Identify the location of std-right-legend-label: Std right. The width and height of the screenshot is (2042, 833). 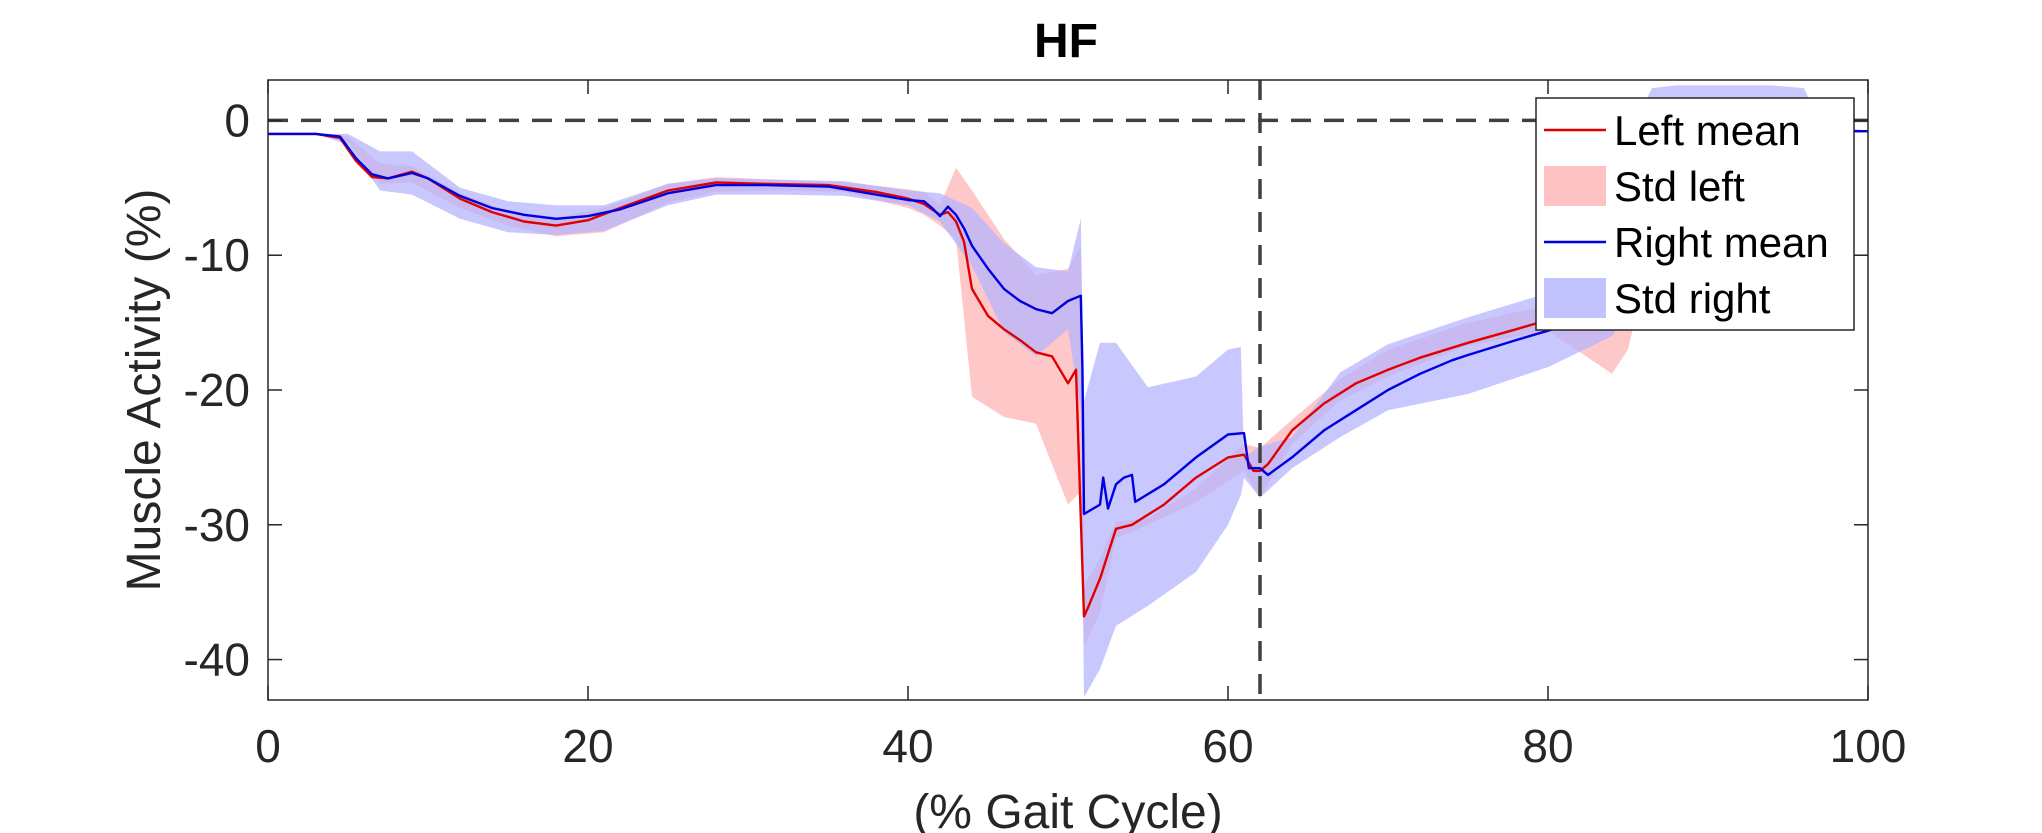
(1692, 298).